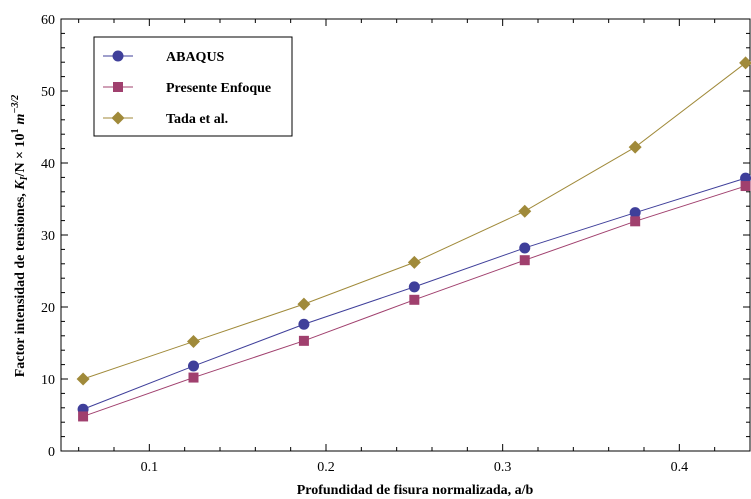 This screenshot has height=499, width=751. What do you see at coordinates (48, 380) in the screenshot?
I see `y-tick-label: 10` at bounding box center [48, 380].